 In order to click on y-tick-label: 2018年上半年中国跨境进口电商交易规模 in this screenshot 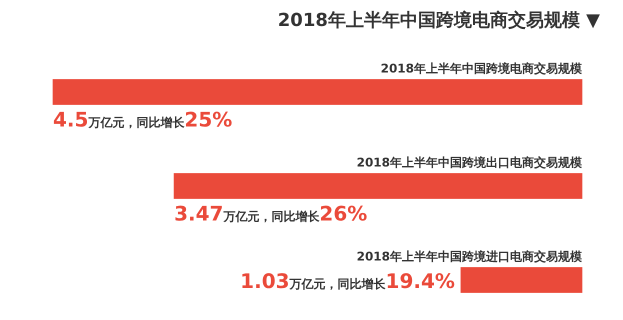, I will do `click(469, 257)`.